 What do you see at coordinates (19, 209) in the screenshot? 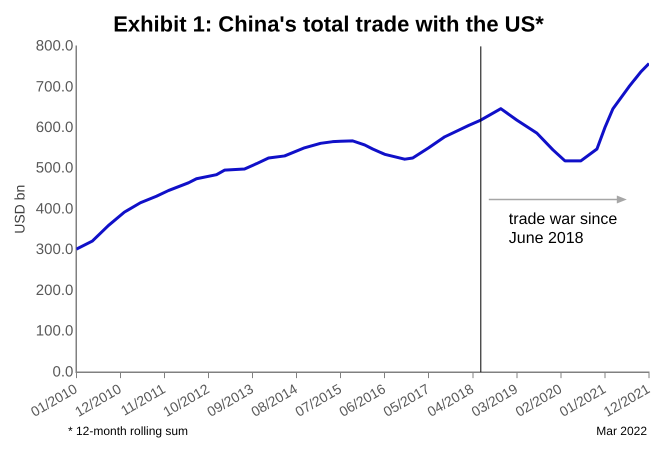
I see `y-axis-title: USD bn` at bounding box center [19, 209].